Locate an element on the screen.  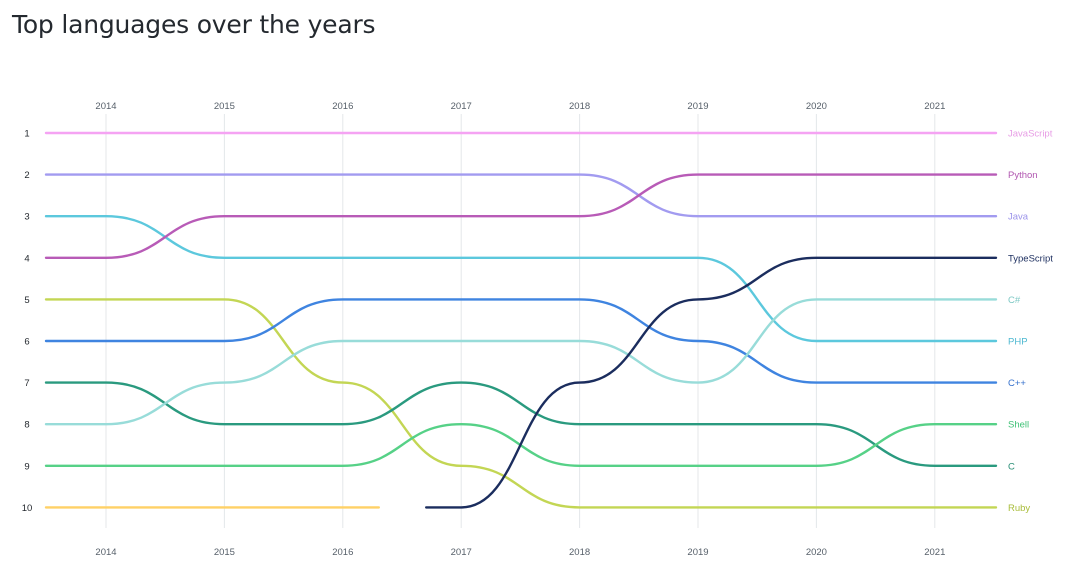
x-tick-bottom-2019: 2019 is located at coordinates (697, 552).